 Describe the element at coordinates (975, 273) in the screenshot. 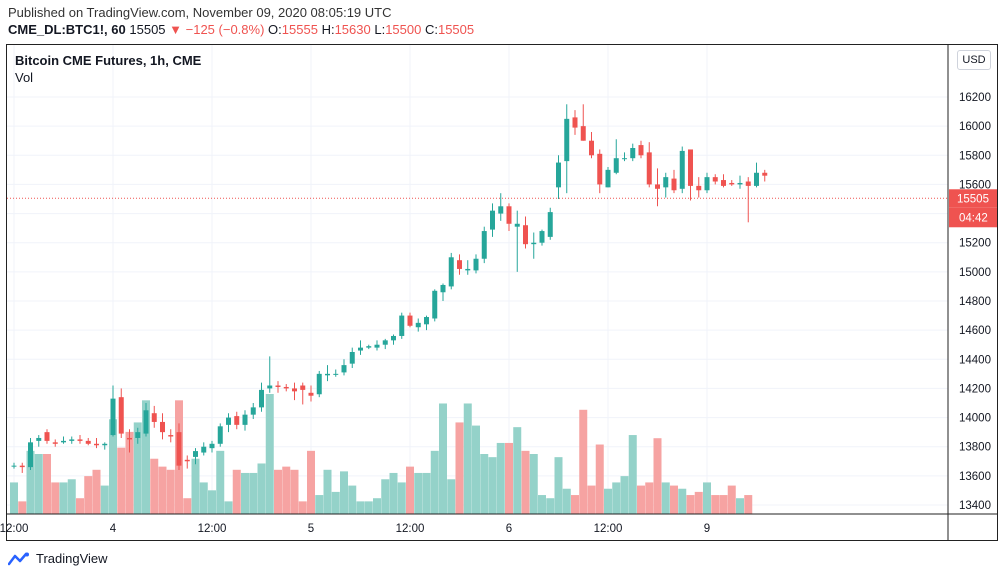

I see `y-tick-label: 15000` at that location.